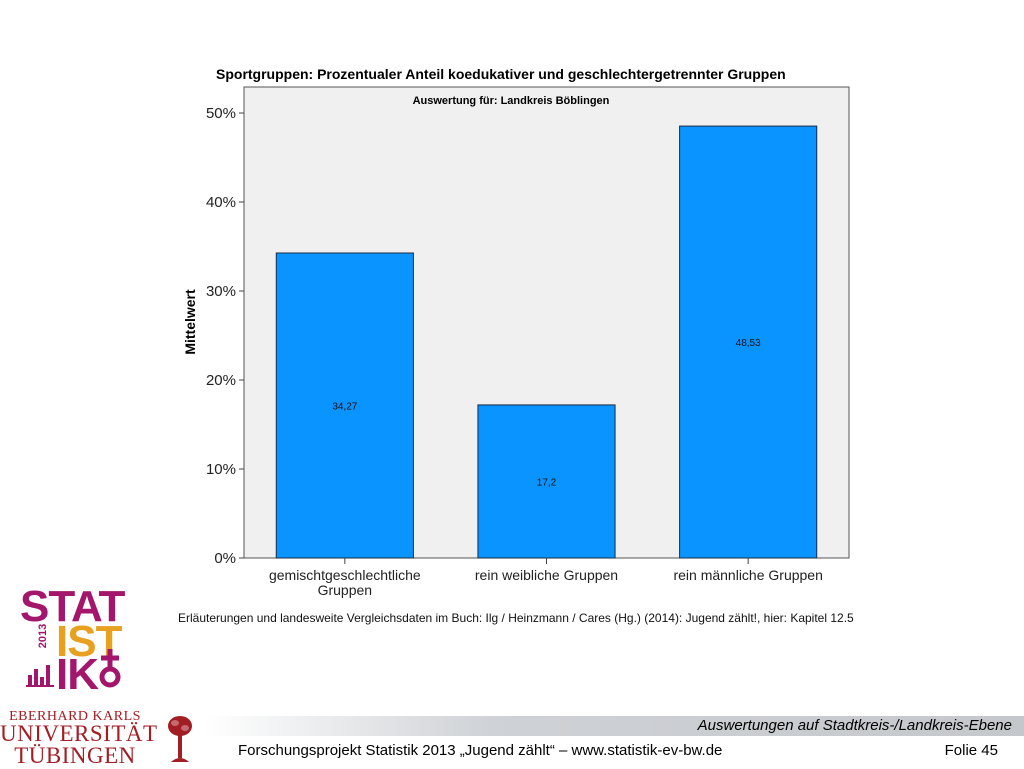 The height and width of the screenshot is (769, 1024). Describe the element at coordinates (43, 636) in the screenshot. I see `logo-year: 2013` at that location.